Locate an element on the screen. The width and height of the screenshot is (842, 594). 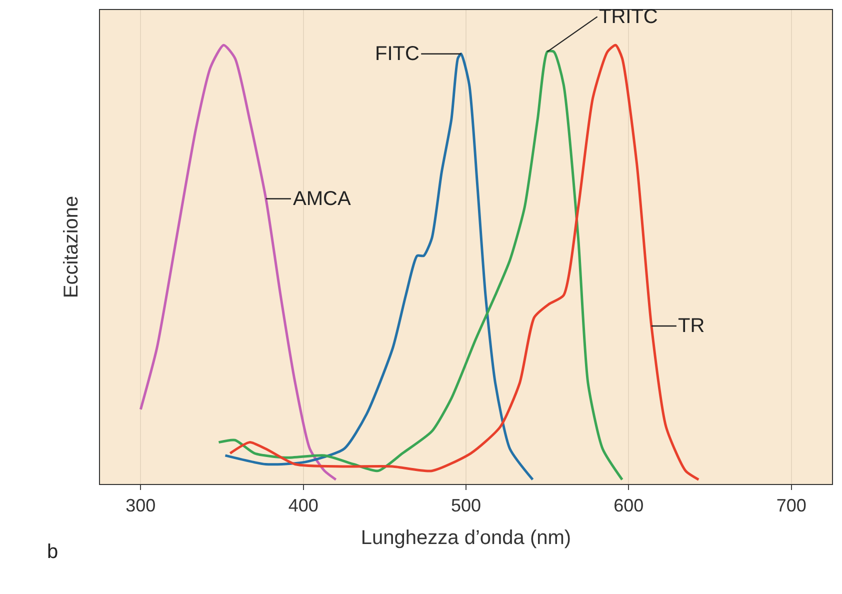
series-label: FITC is located at coordinates (397, 54).